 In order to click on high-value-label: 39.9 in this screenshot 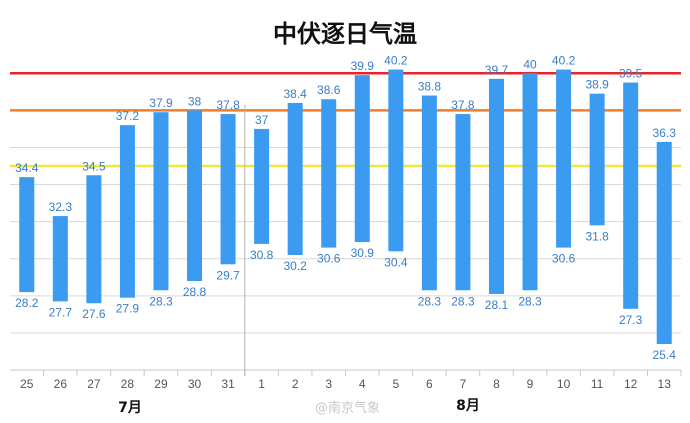, I will do `click(363, 66)`.